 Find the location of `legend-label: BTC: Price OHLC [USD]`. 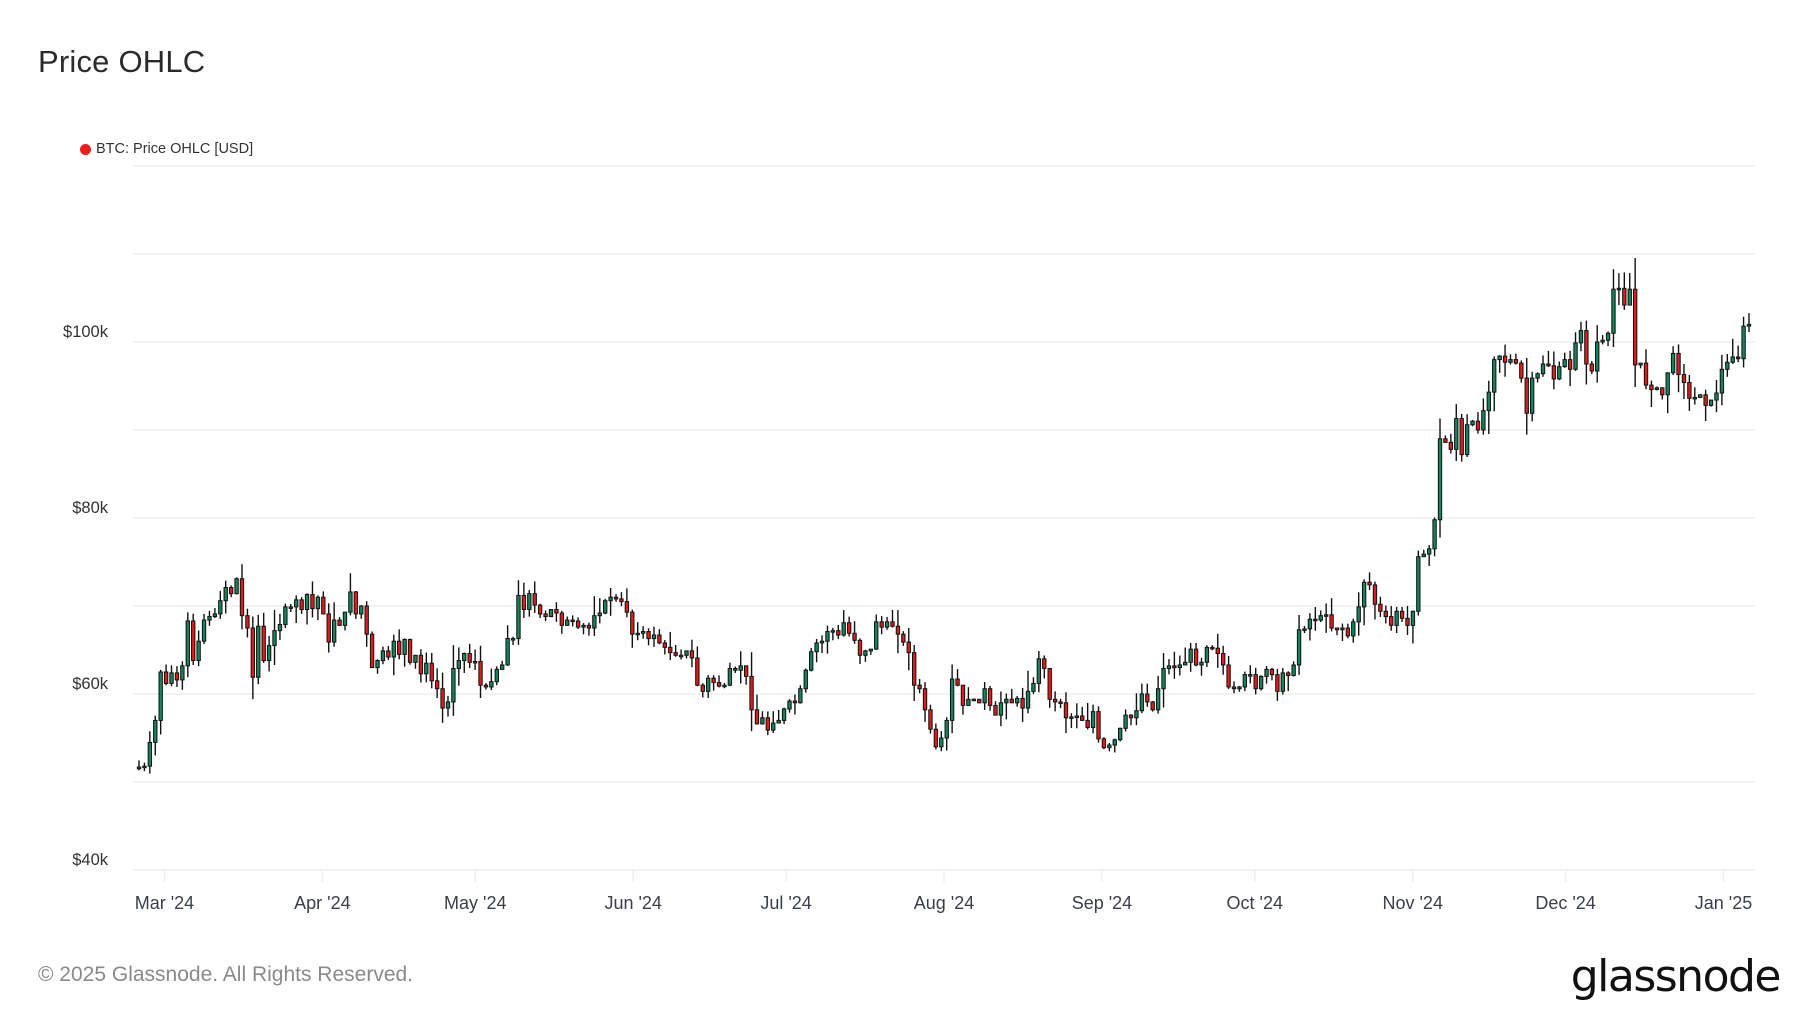

legend-label: BTC: Price OHLC [USD] is located at coordinates (175, 149).